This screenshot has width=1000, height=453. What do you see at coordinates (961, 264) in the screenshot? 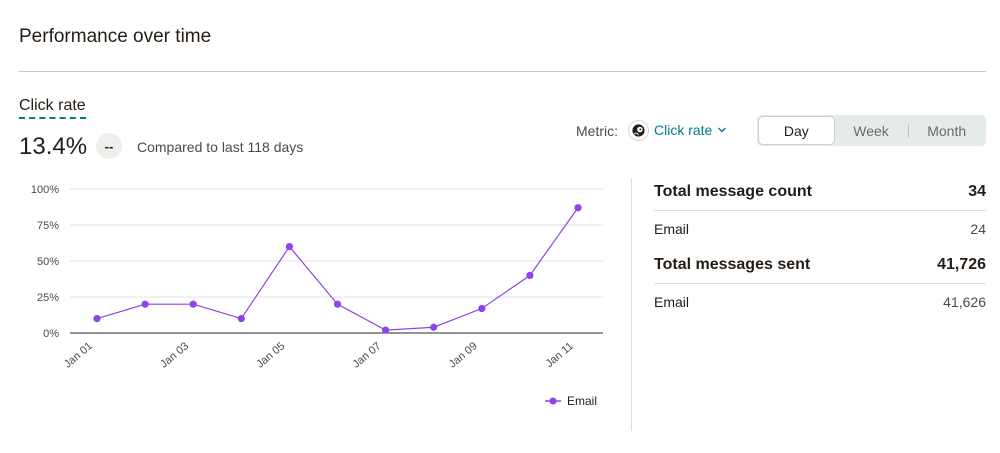
I see `total-messages-sent-value: 41,726` at bounding box center [961, 264].